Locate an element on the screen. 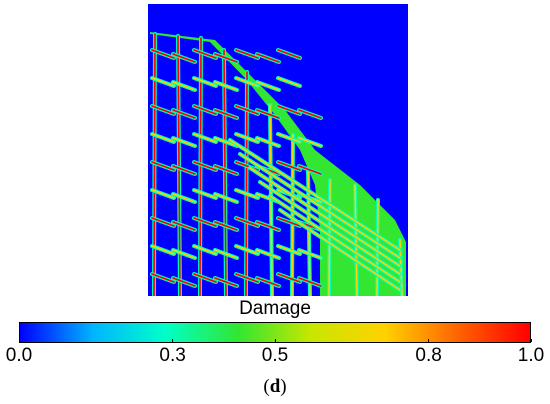  colorbar-tick-label: 1.0 is located at coordinates (531, 355).